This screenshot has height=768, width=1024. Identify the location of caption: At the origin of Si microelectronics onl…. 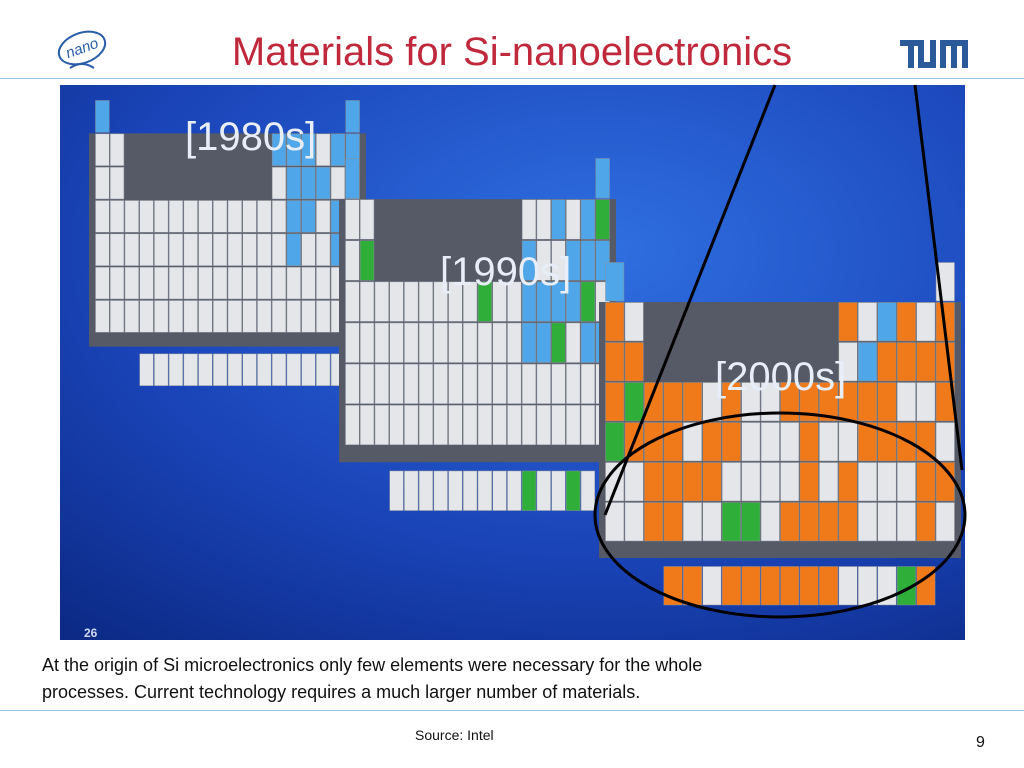
(372, 679).